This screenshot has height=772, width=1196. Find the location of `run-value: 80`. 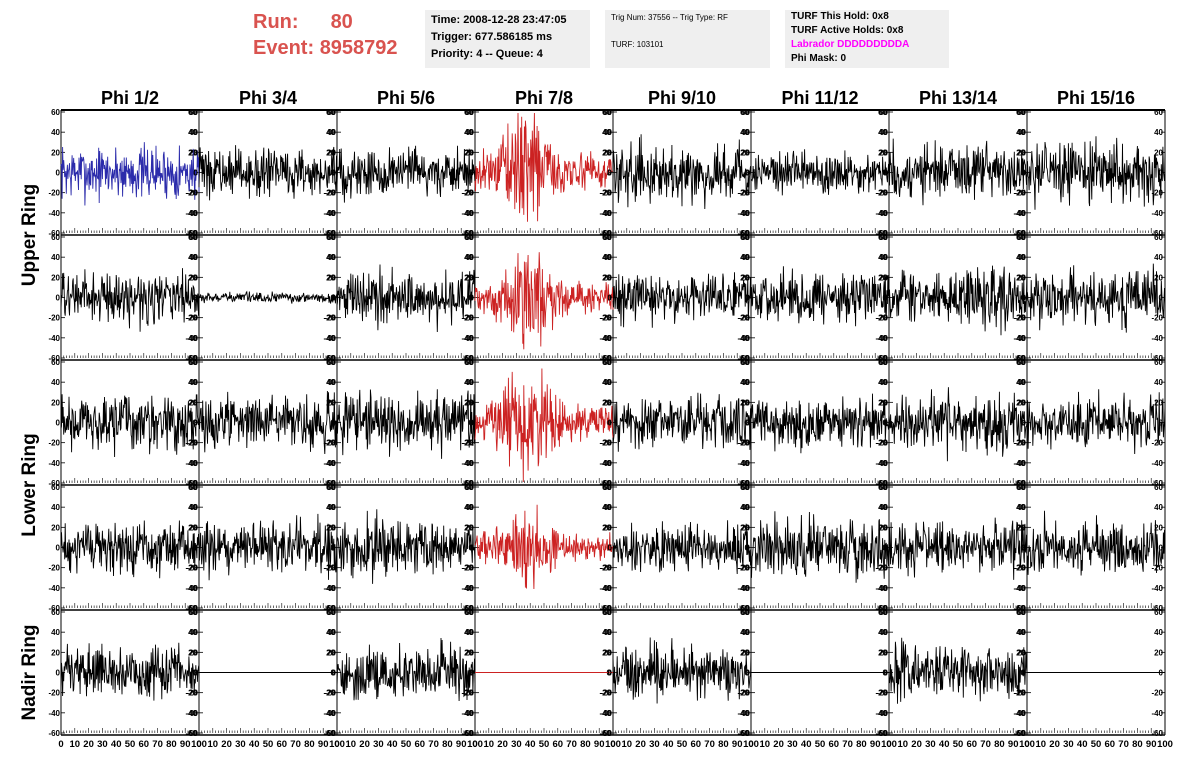

run-value: 80 is located at coordinates (341, 22).